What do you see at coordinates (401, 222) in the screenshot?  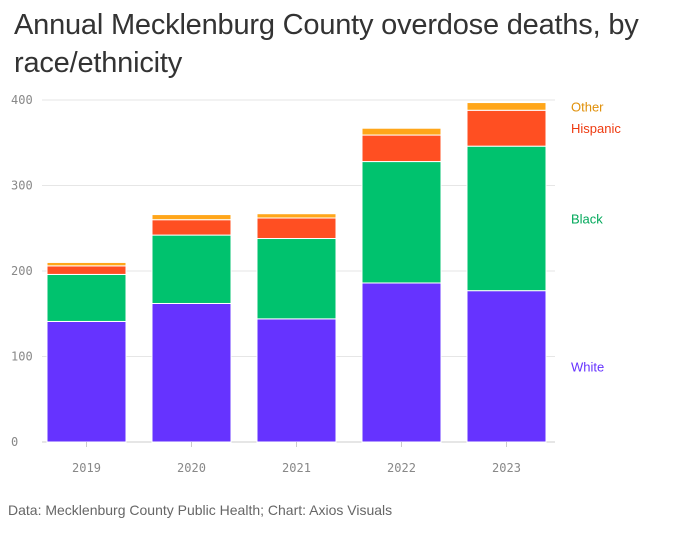 I see `bar-segment-black-2022` at bounding box center [401, 222].